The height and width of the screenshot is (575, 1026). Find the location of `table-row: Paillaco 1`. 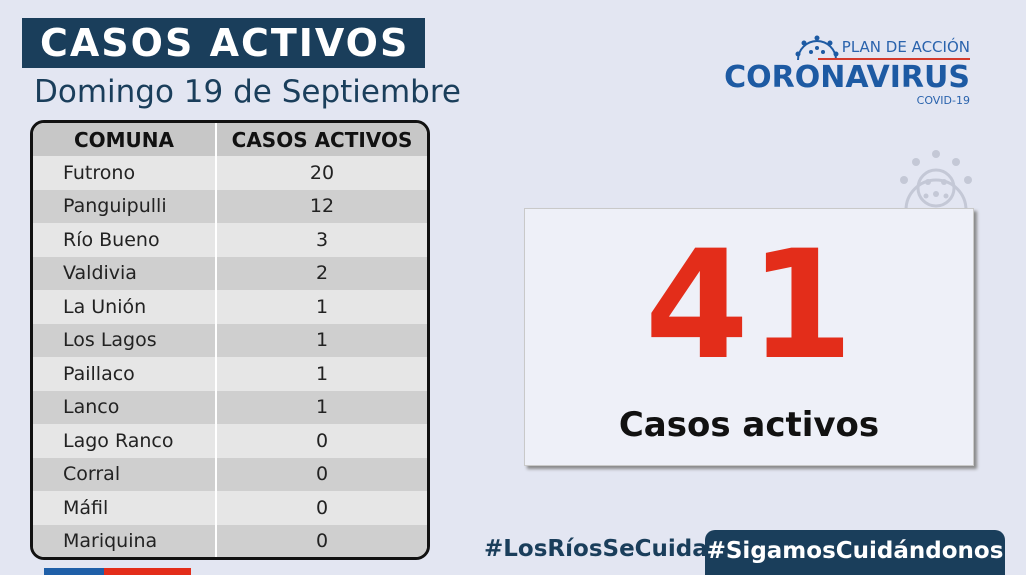

table-row: Paillaco 1 is located at coordinates (230, 374).